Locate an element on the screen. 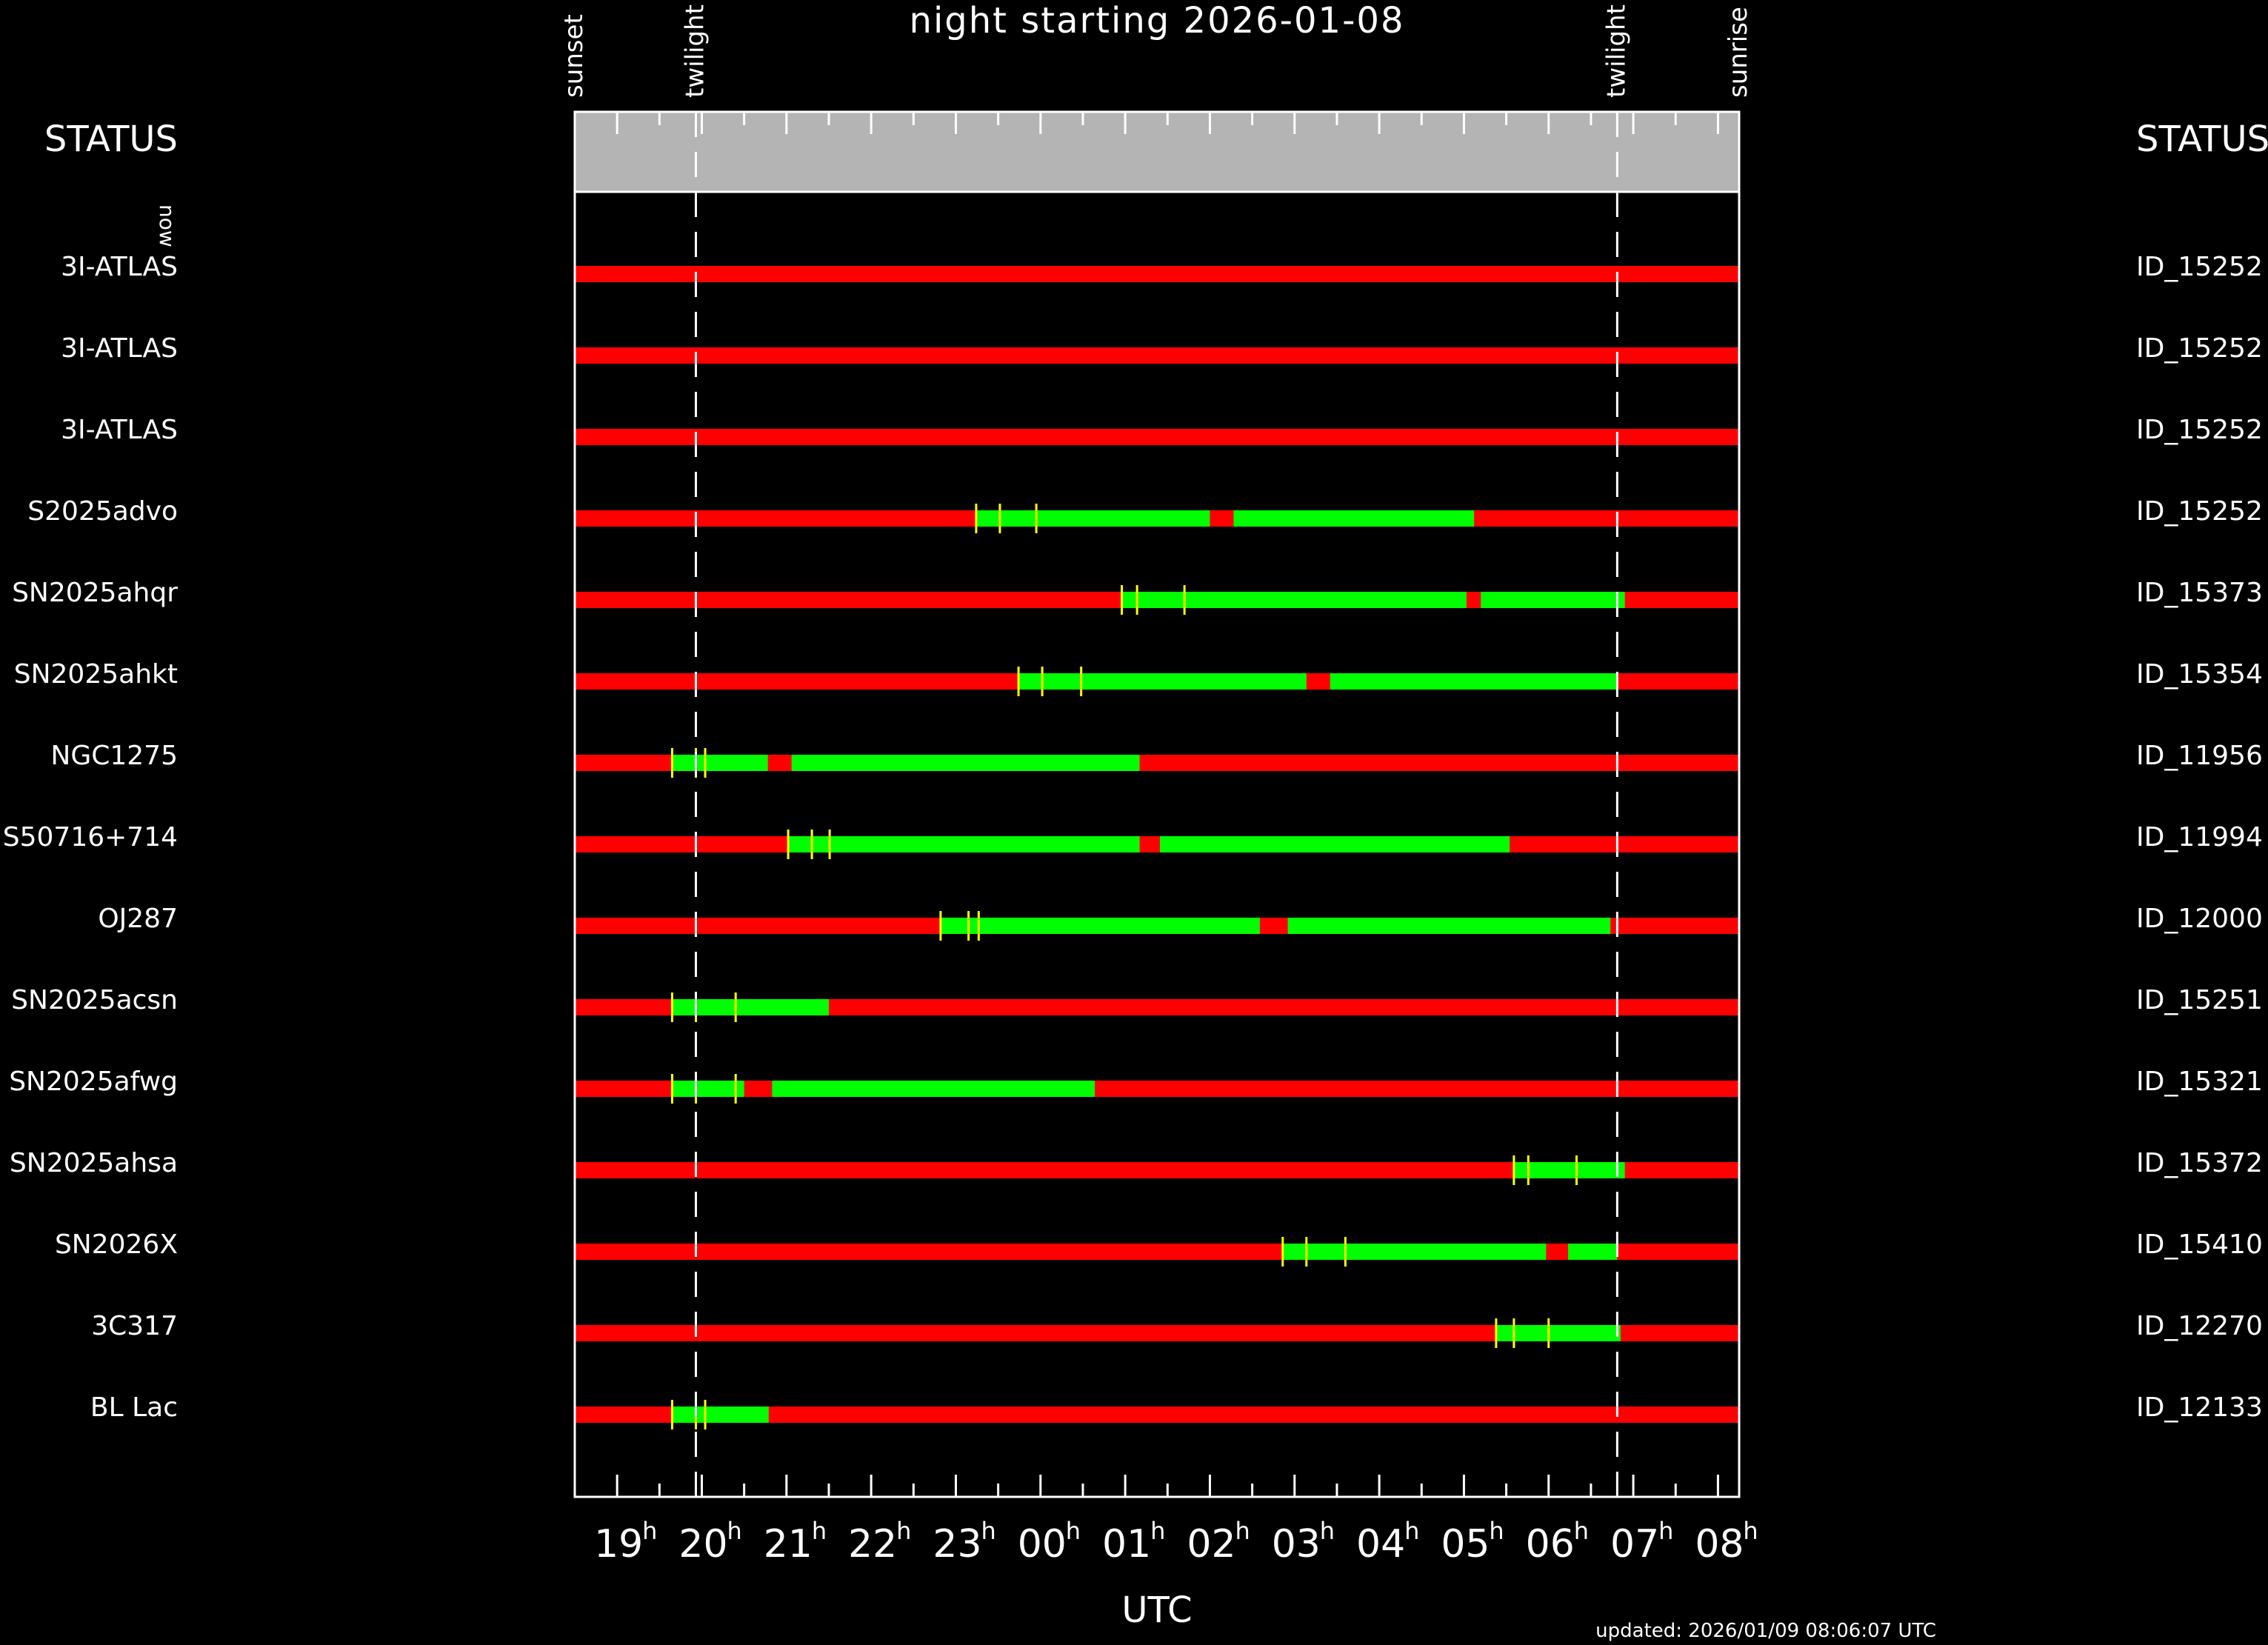  target-row: S50716+714 ID_11994 is located at coordinates (1133, 840).